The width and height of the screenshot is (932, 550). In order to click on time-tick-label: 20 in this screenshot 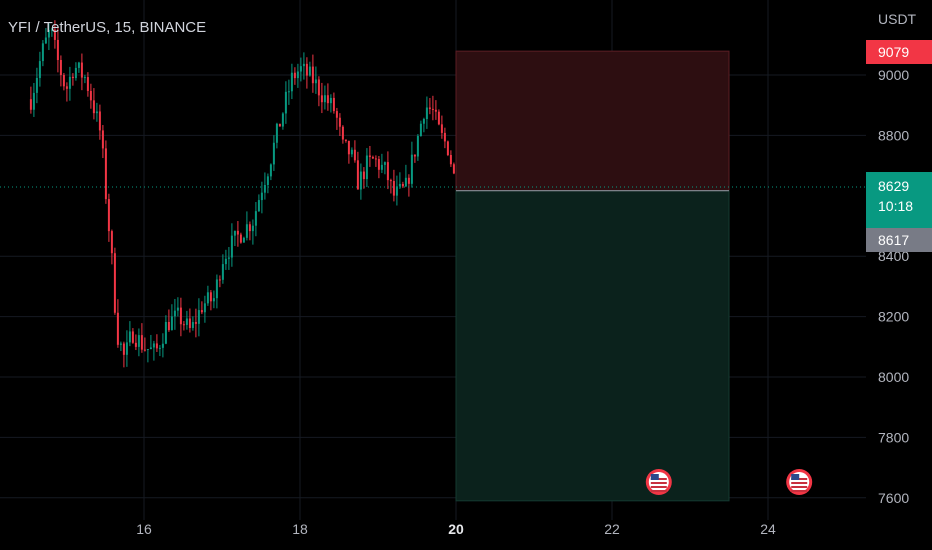, I will do `click(456, 529)`.